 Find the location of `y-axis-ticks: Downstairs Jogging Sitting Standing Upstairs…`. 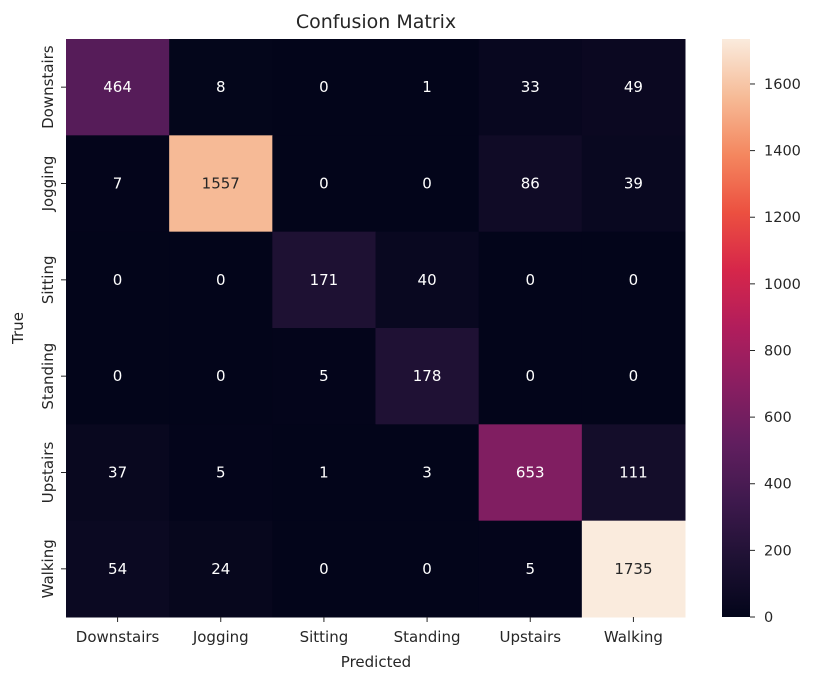

y-axis-ticks: Downstairs Jogging Sitting Standing Upstairs… is located at coordinates (52, 321).